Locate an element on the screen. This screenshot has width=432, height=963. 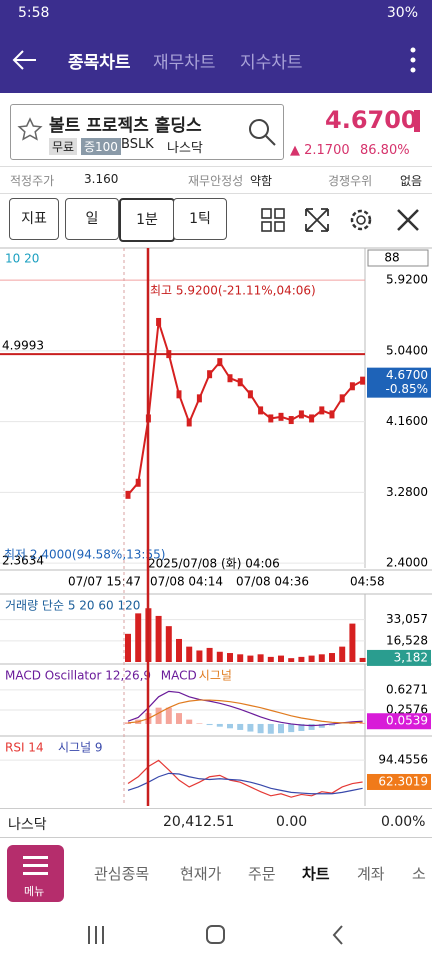
y-tick-label: 4.1600 is located at coordinates (407, 421).